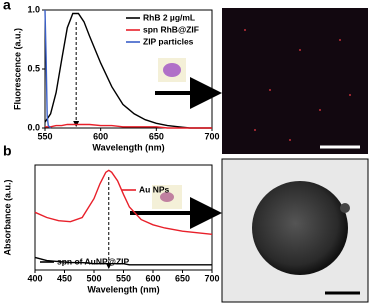  What do you see at coordinates (169, 17) in the screenshot?
I see `legend-label: RhB 2 µg/mL` at bounding box center [169, 17].